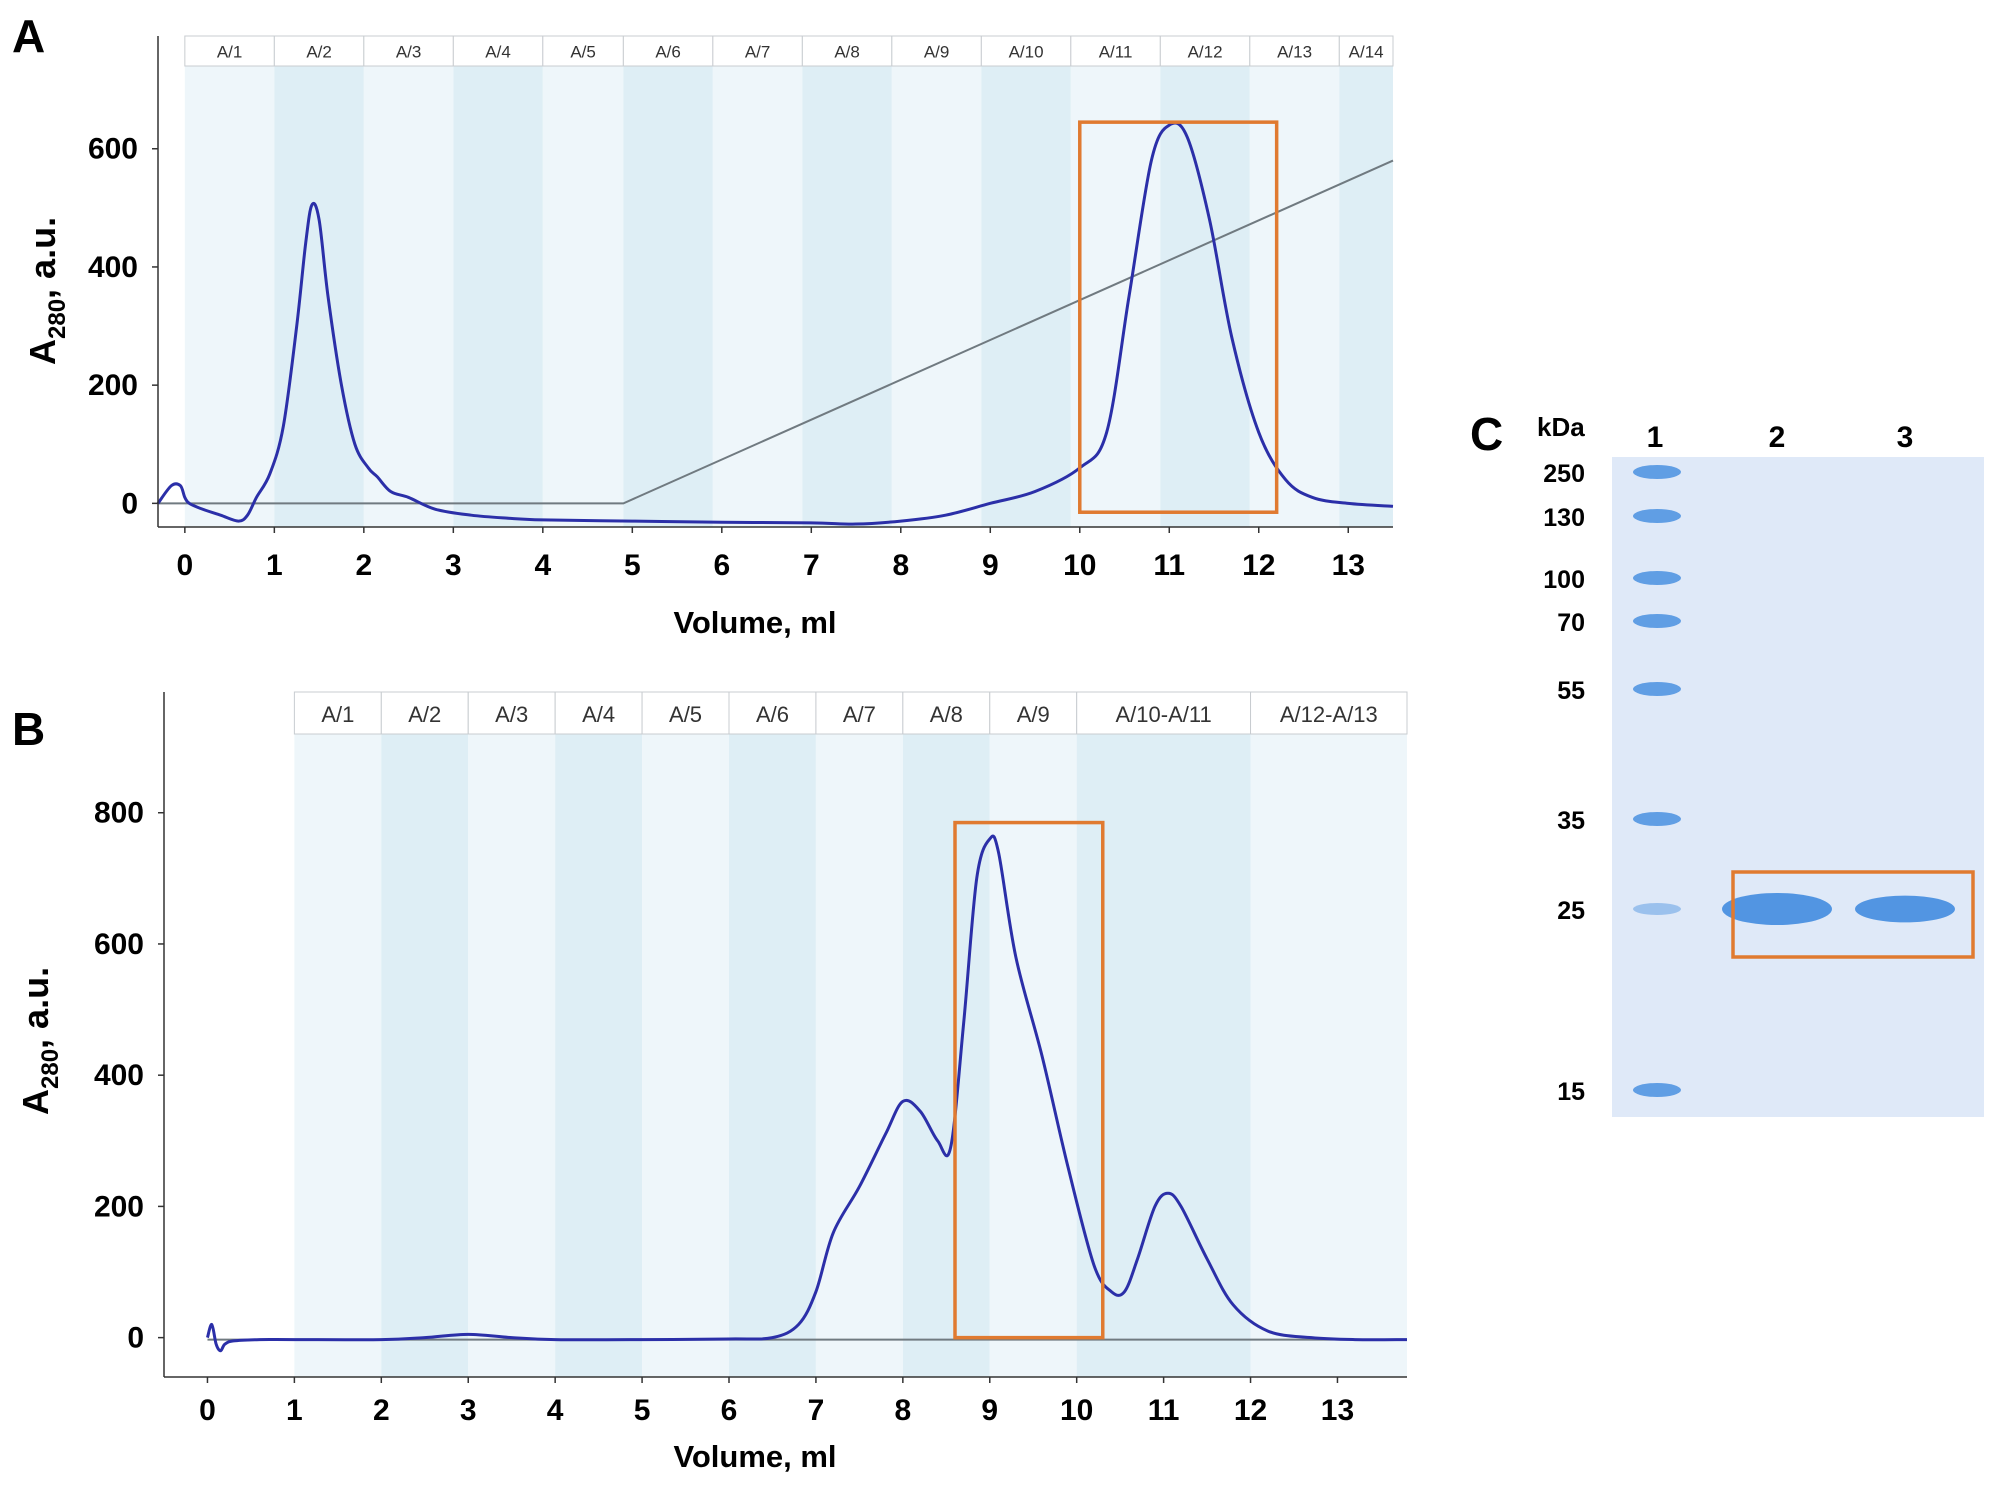  I want to click on gel-unit-label: kDa, so click(1561, 427).